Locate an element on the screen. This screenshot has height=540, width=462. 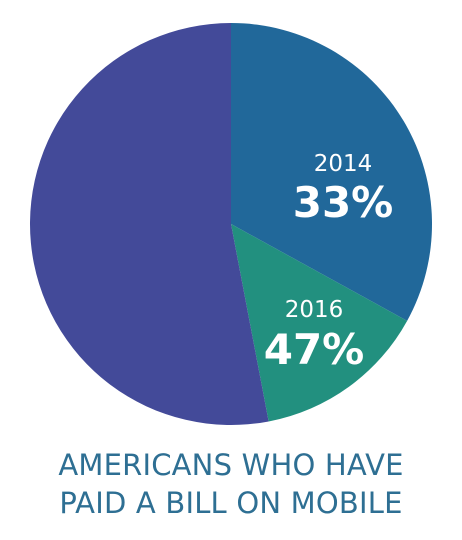
chart-caption-line-2: PAID A BILL ON MOBILE is located at coordinates (231, 503).